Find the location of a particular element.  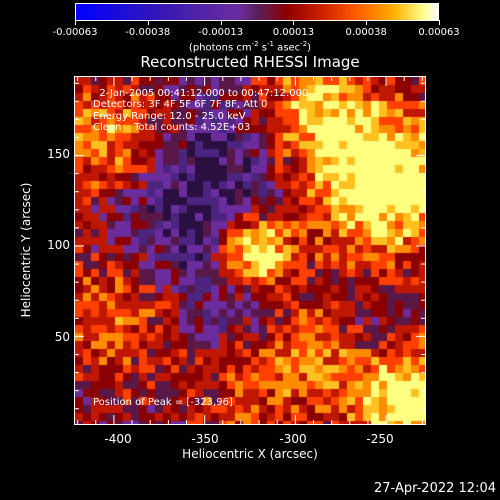

colorbar-units: (photons cm-2 s-1 asec-2) is located at coordinates (250, 47).